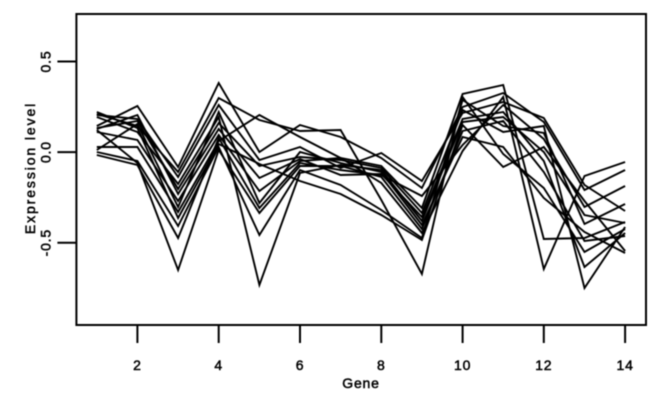 The width and height of the screenshot is (664, 402). What do you see at coordinates (46, 62) in the screenshot?
I see `svg-text: 0.5` at bounding box center [46, 62].